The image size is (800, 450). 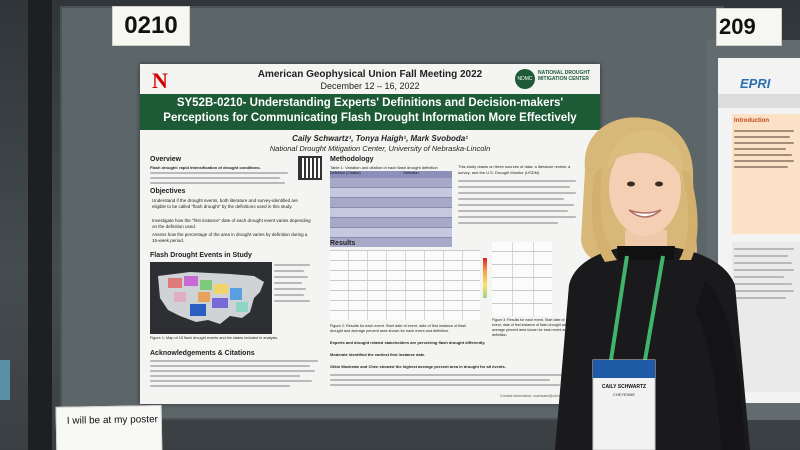 What do you see at coordinates (235, 375) in the screenshot?
I see `ack-text-lines` at bounding box center [235, 375].